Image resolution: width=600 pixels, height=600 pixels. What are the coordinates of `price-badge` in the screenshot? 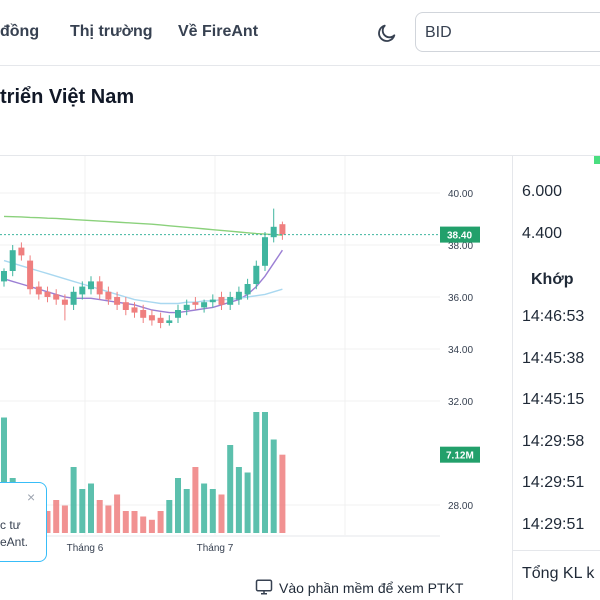 It's located at (460, 234).